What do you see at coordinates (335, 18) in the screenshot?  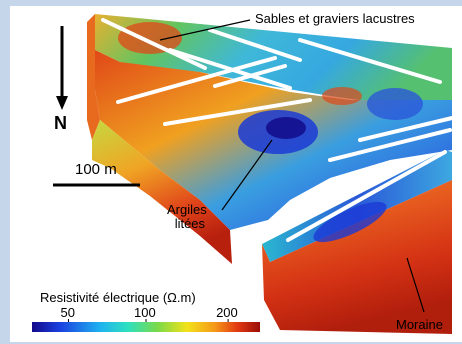 I see `sables-label: Sables et graviers lacustres` at bounding box center [335, 18].